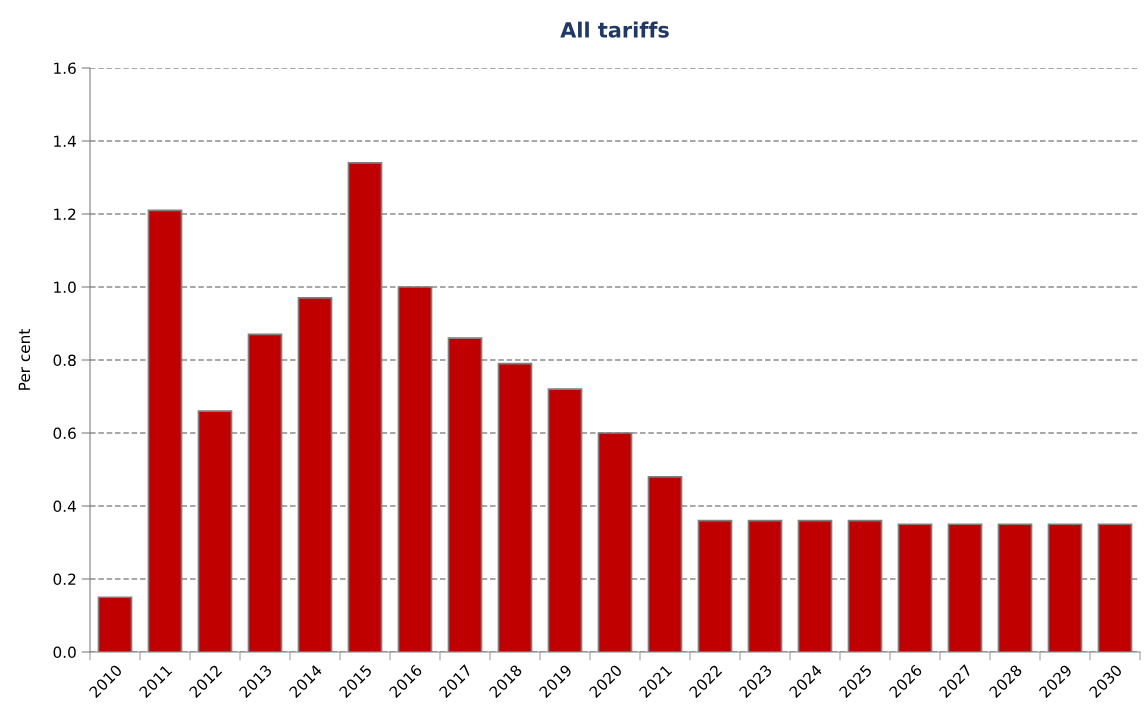  I want to click on y-tick-label: 0.2, so click(64, 579).